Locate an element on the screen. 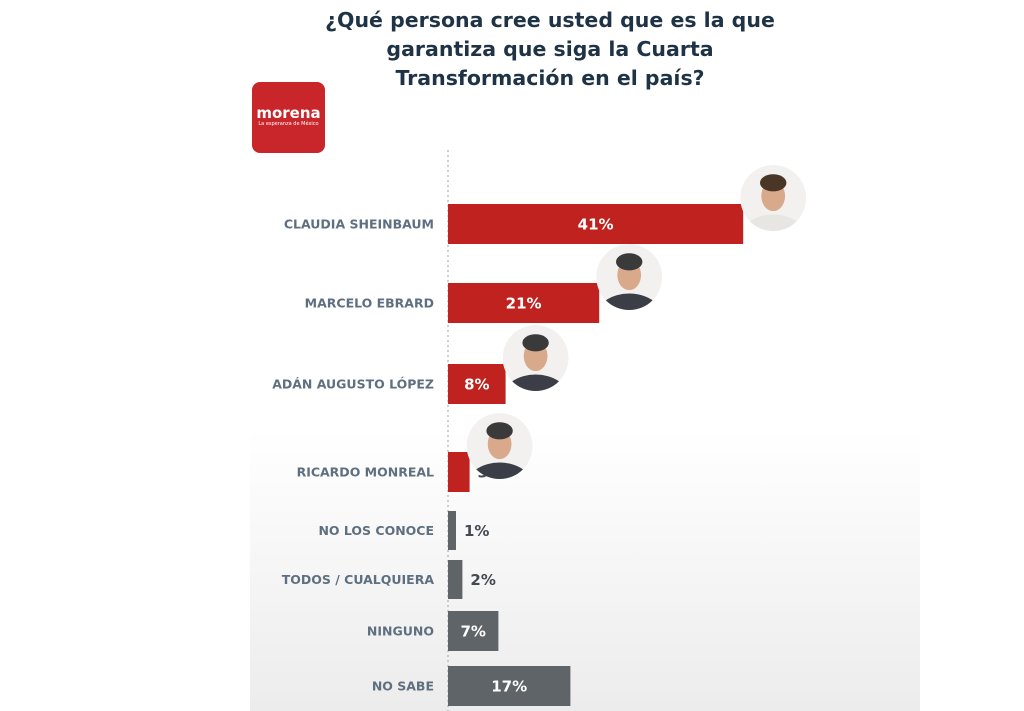 The height and width of the screenshot is (711, 1024). bar-claudia-sheinbaum is located at coordinates (596, 224).